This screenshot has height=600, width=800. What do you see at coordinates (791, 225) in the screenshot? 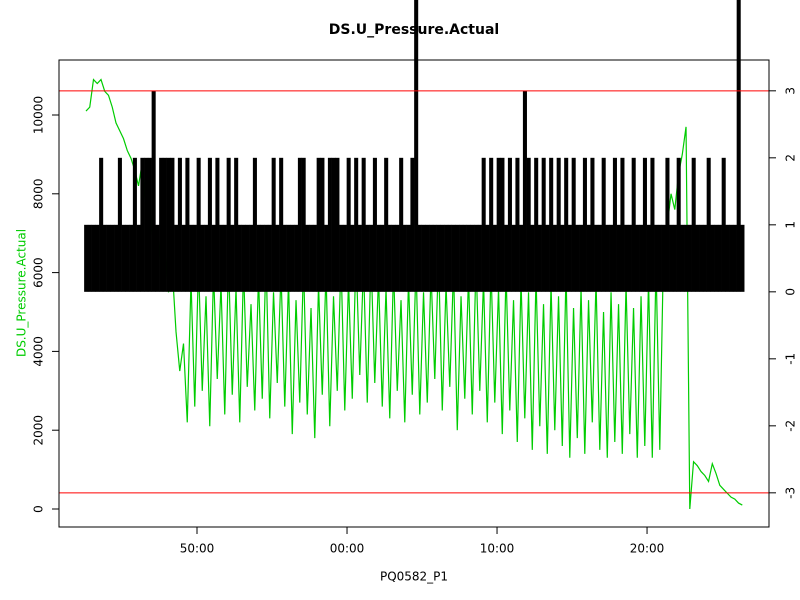
I see `y2-tick-label: 1` at bounding box center [791, 225].